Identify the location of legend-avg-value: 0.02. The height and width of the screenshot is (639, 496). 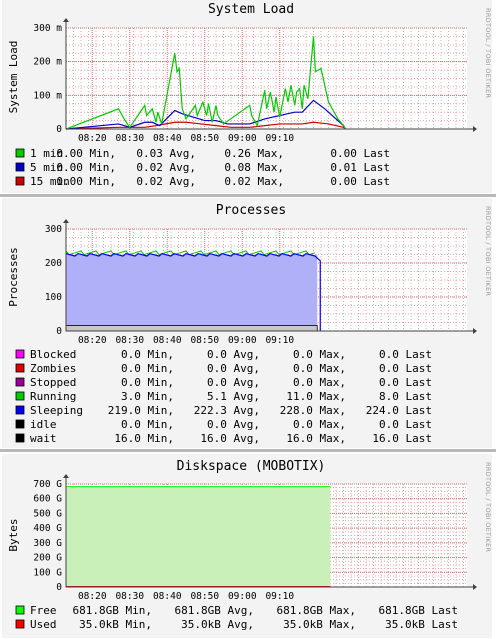
(149, 167).